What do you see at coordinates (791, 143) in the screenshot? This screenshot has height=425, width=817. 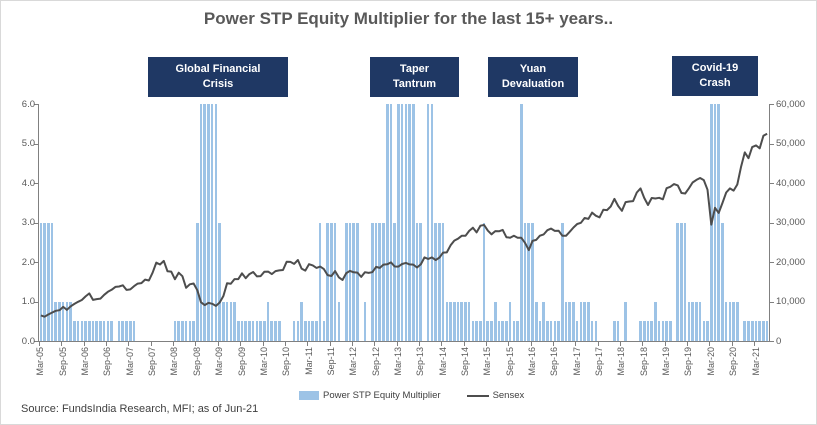 I see `right-axis-label: 50,000` at bounding box center [791, 143].